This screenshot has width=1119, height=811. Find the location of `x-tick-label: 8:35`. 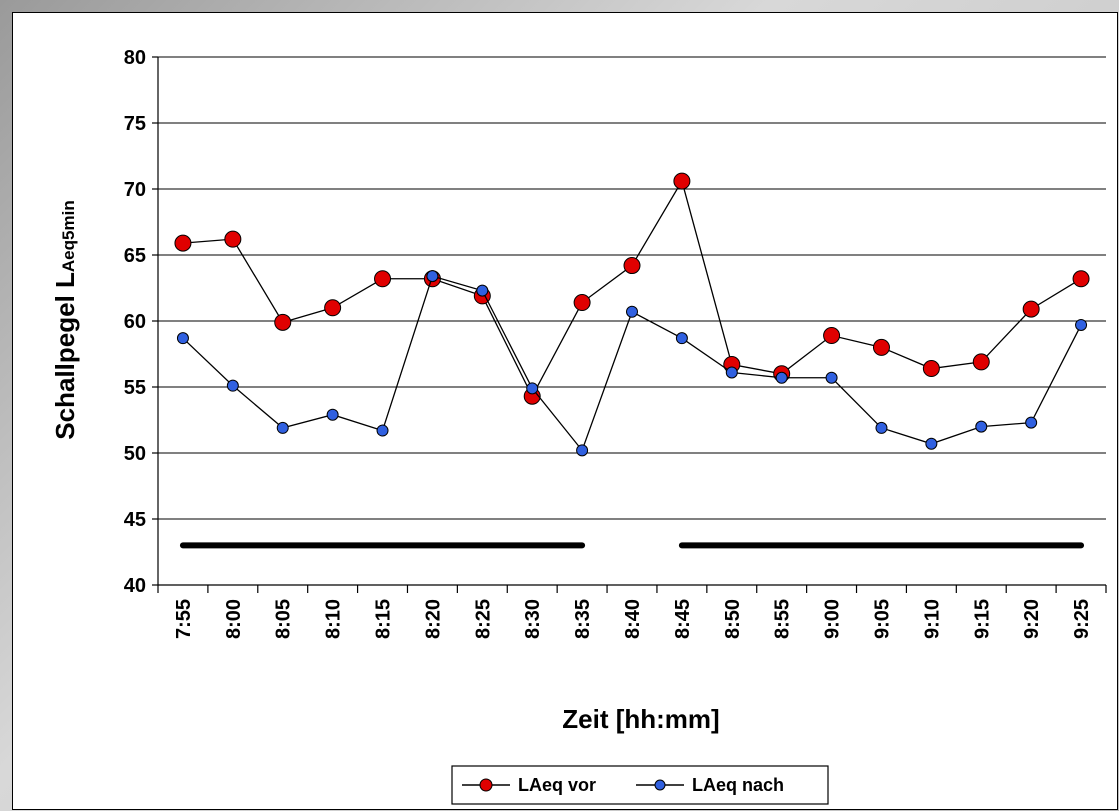

x-tick-label: 8:35 is located at coordinates (583, 619).